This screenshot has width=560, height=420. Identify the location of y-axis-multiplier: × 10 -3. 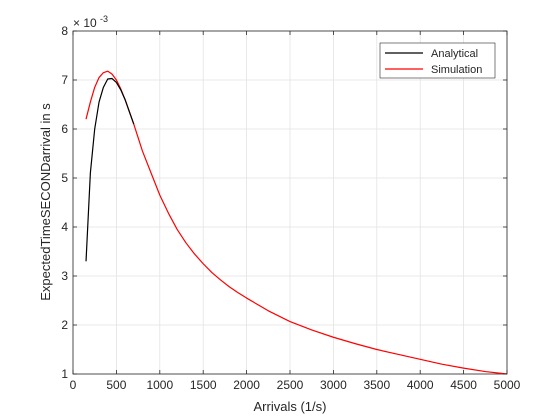
(90, 22).